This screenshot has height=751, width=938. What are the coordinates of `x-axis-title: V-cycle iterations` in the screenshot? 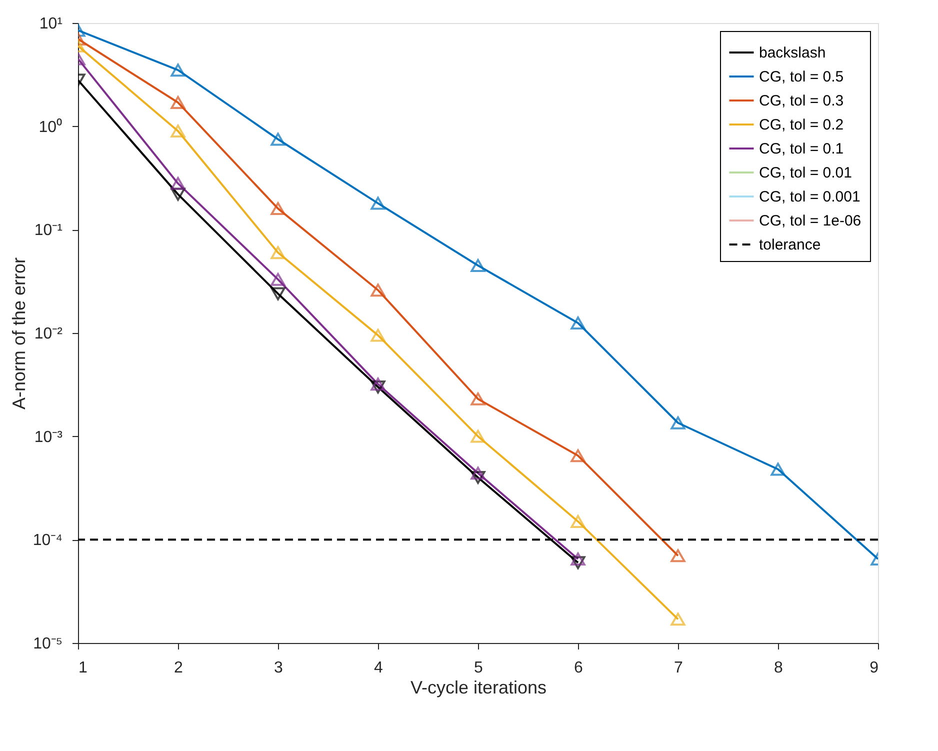 It's located at (478, 688).